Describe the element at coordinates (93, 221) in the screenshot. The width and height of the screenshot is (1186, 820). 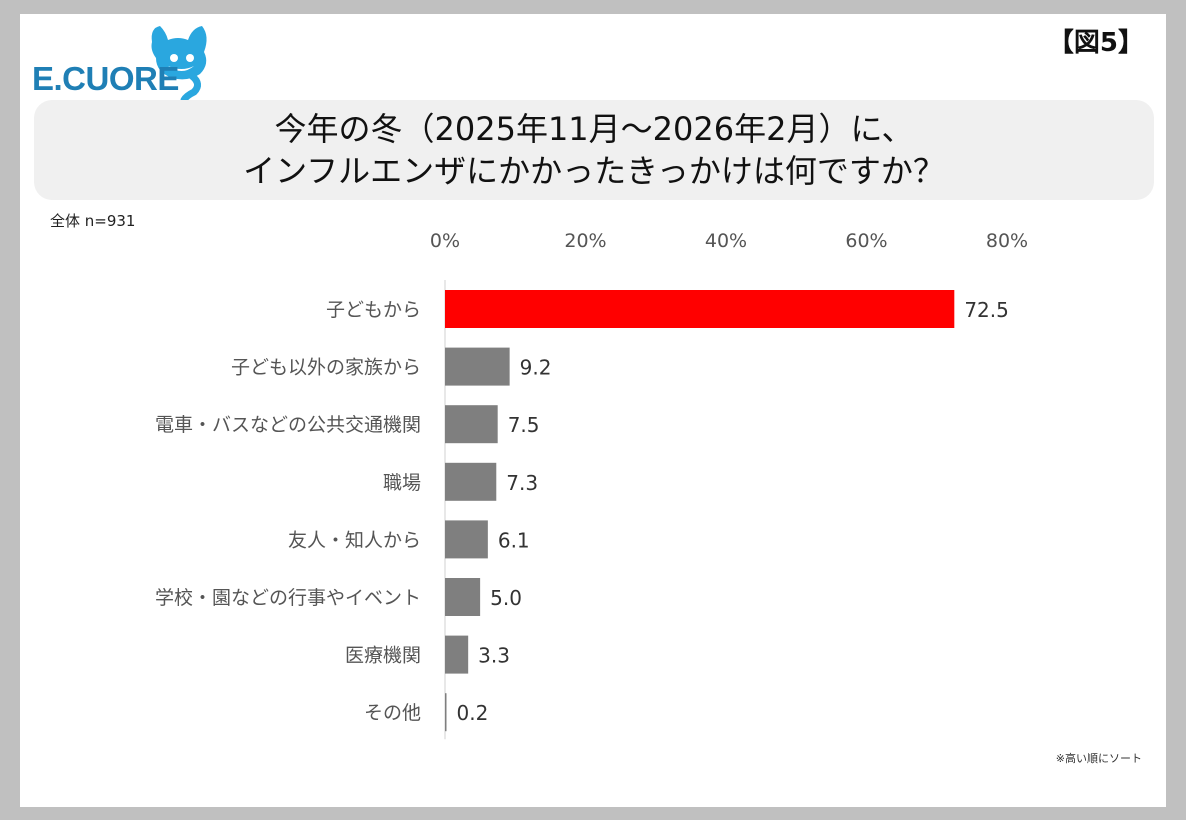
I see `sample-size-label: 全体 n=931` at that location.